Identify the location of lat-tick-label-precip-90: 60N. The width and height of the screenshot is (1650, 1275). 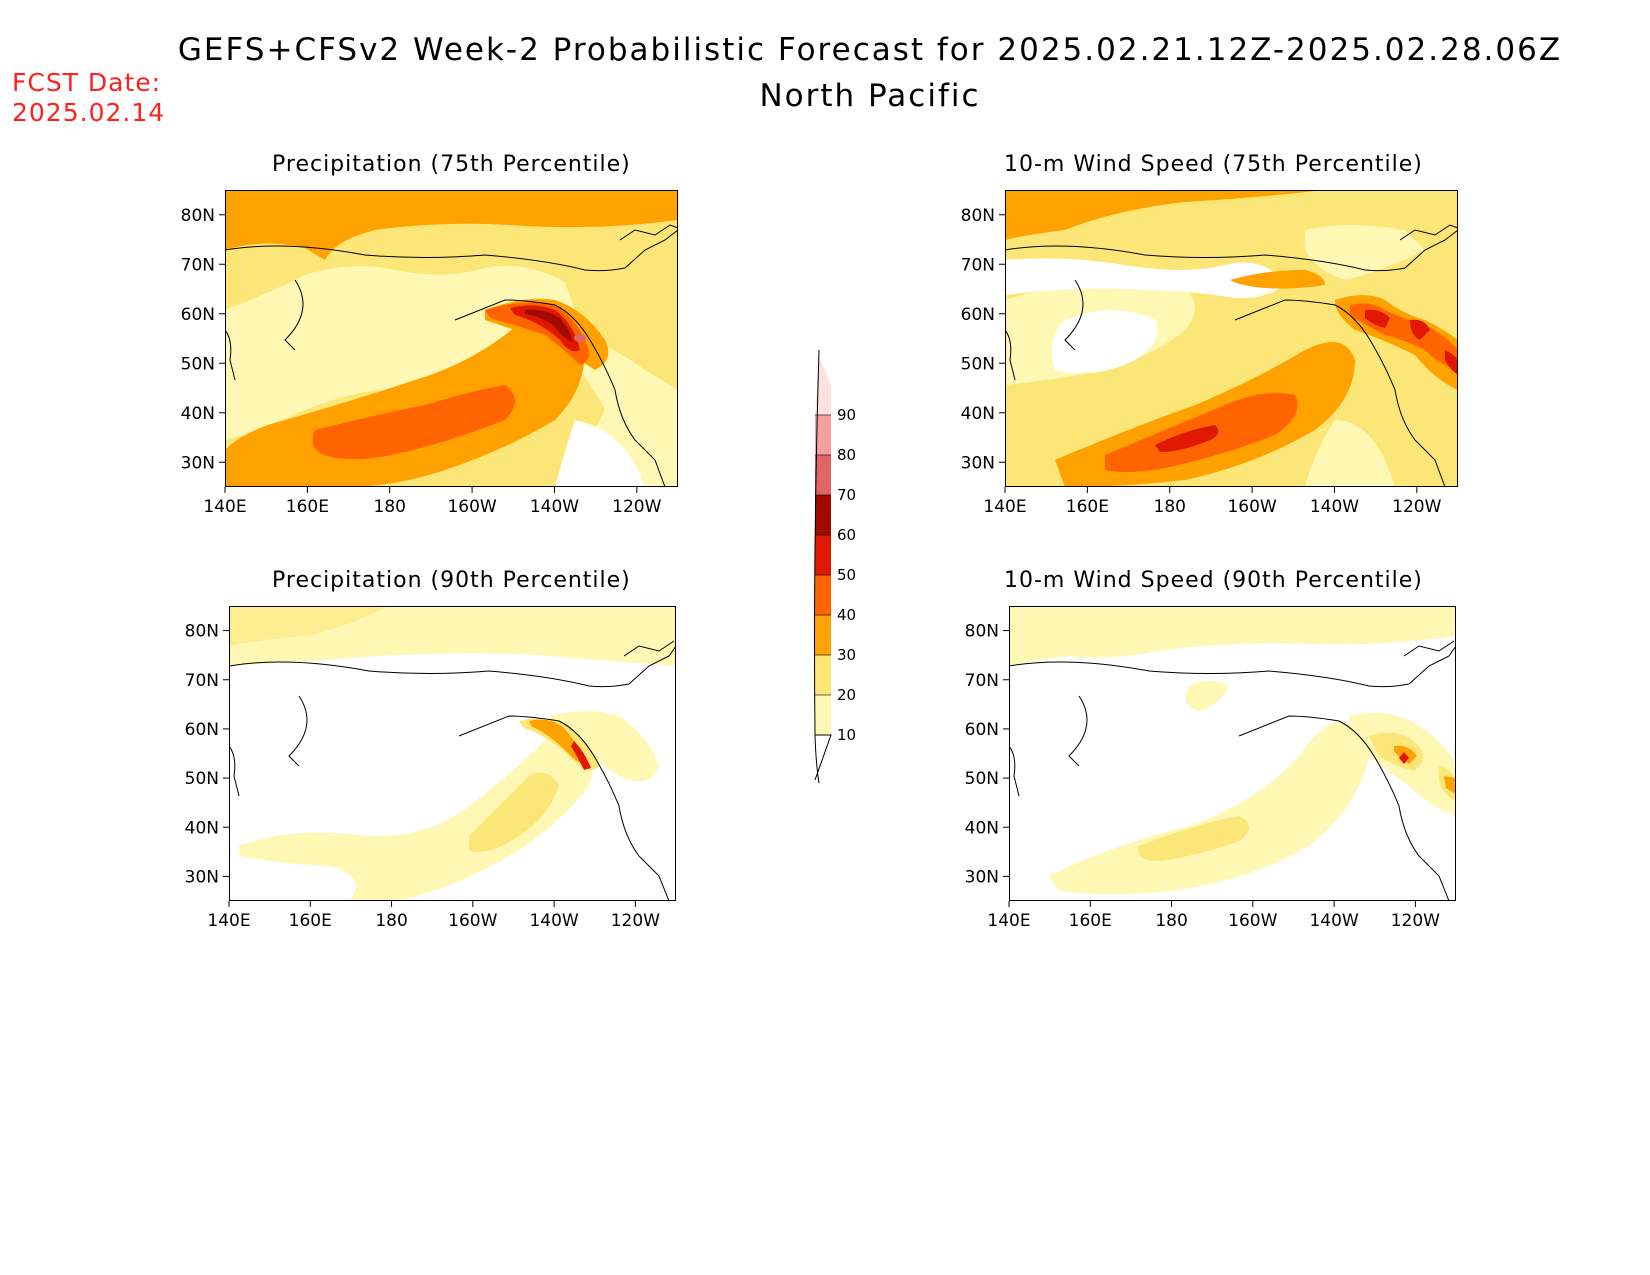
(202, 730).